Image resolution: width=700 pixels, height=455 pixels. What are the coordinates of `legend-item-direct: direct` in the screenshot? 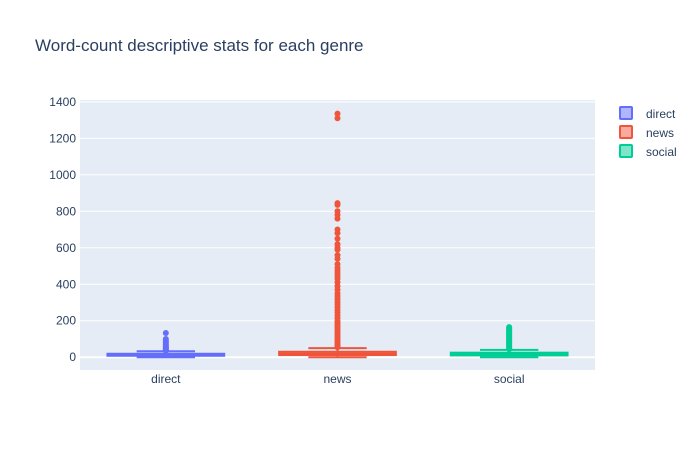 It's located at (647, 113).